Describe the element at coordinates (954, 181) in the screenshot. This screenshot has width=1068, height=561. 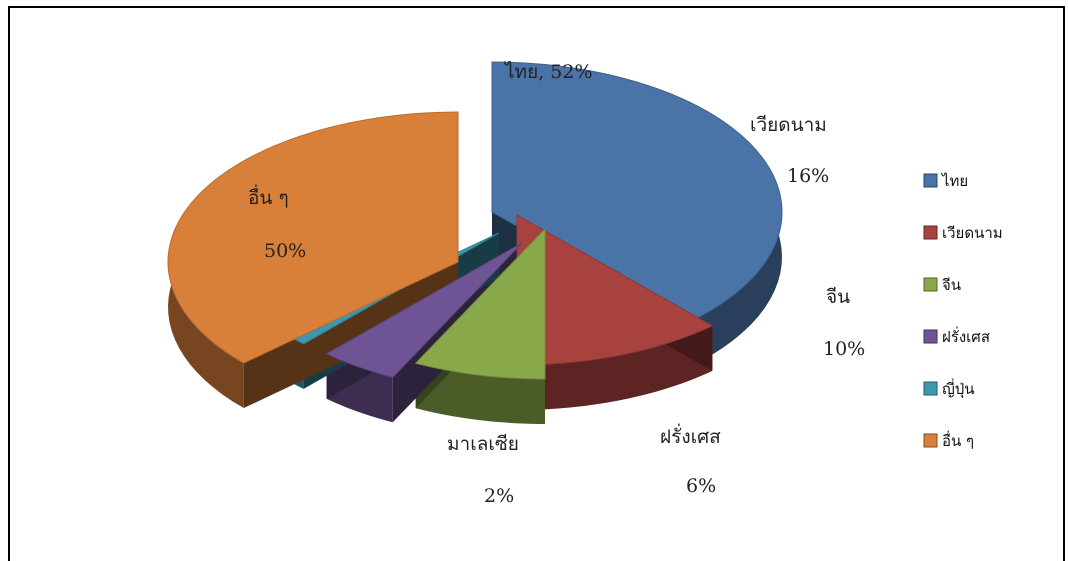
I see `legend-label-0: ไทย` at that location.